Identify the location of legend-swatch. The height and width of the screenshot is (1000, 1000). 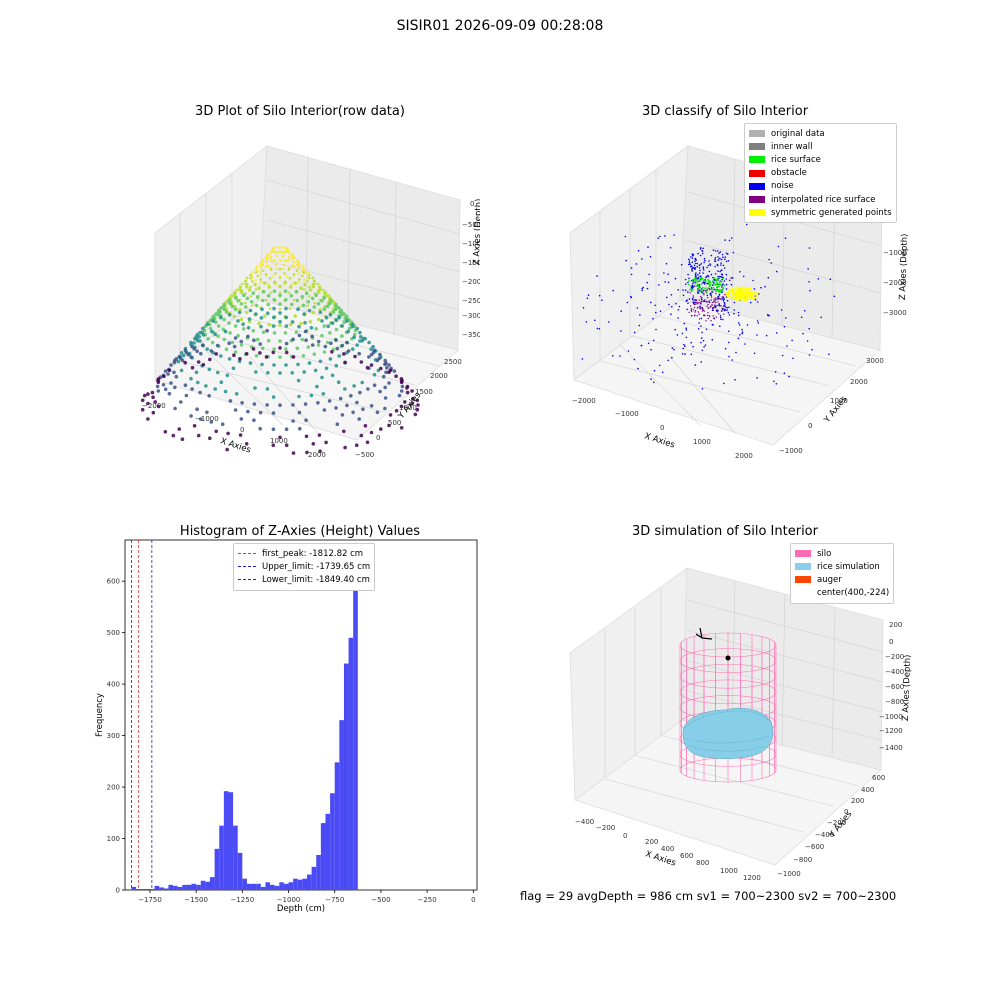
(757, 133).